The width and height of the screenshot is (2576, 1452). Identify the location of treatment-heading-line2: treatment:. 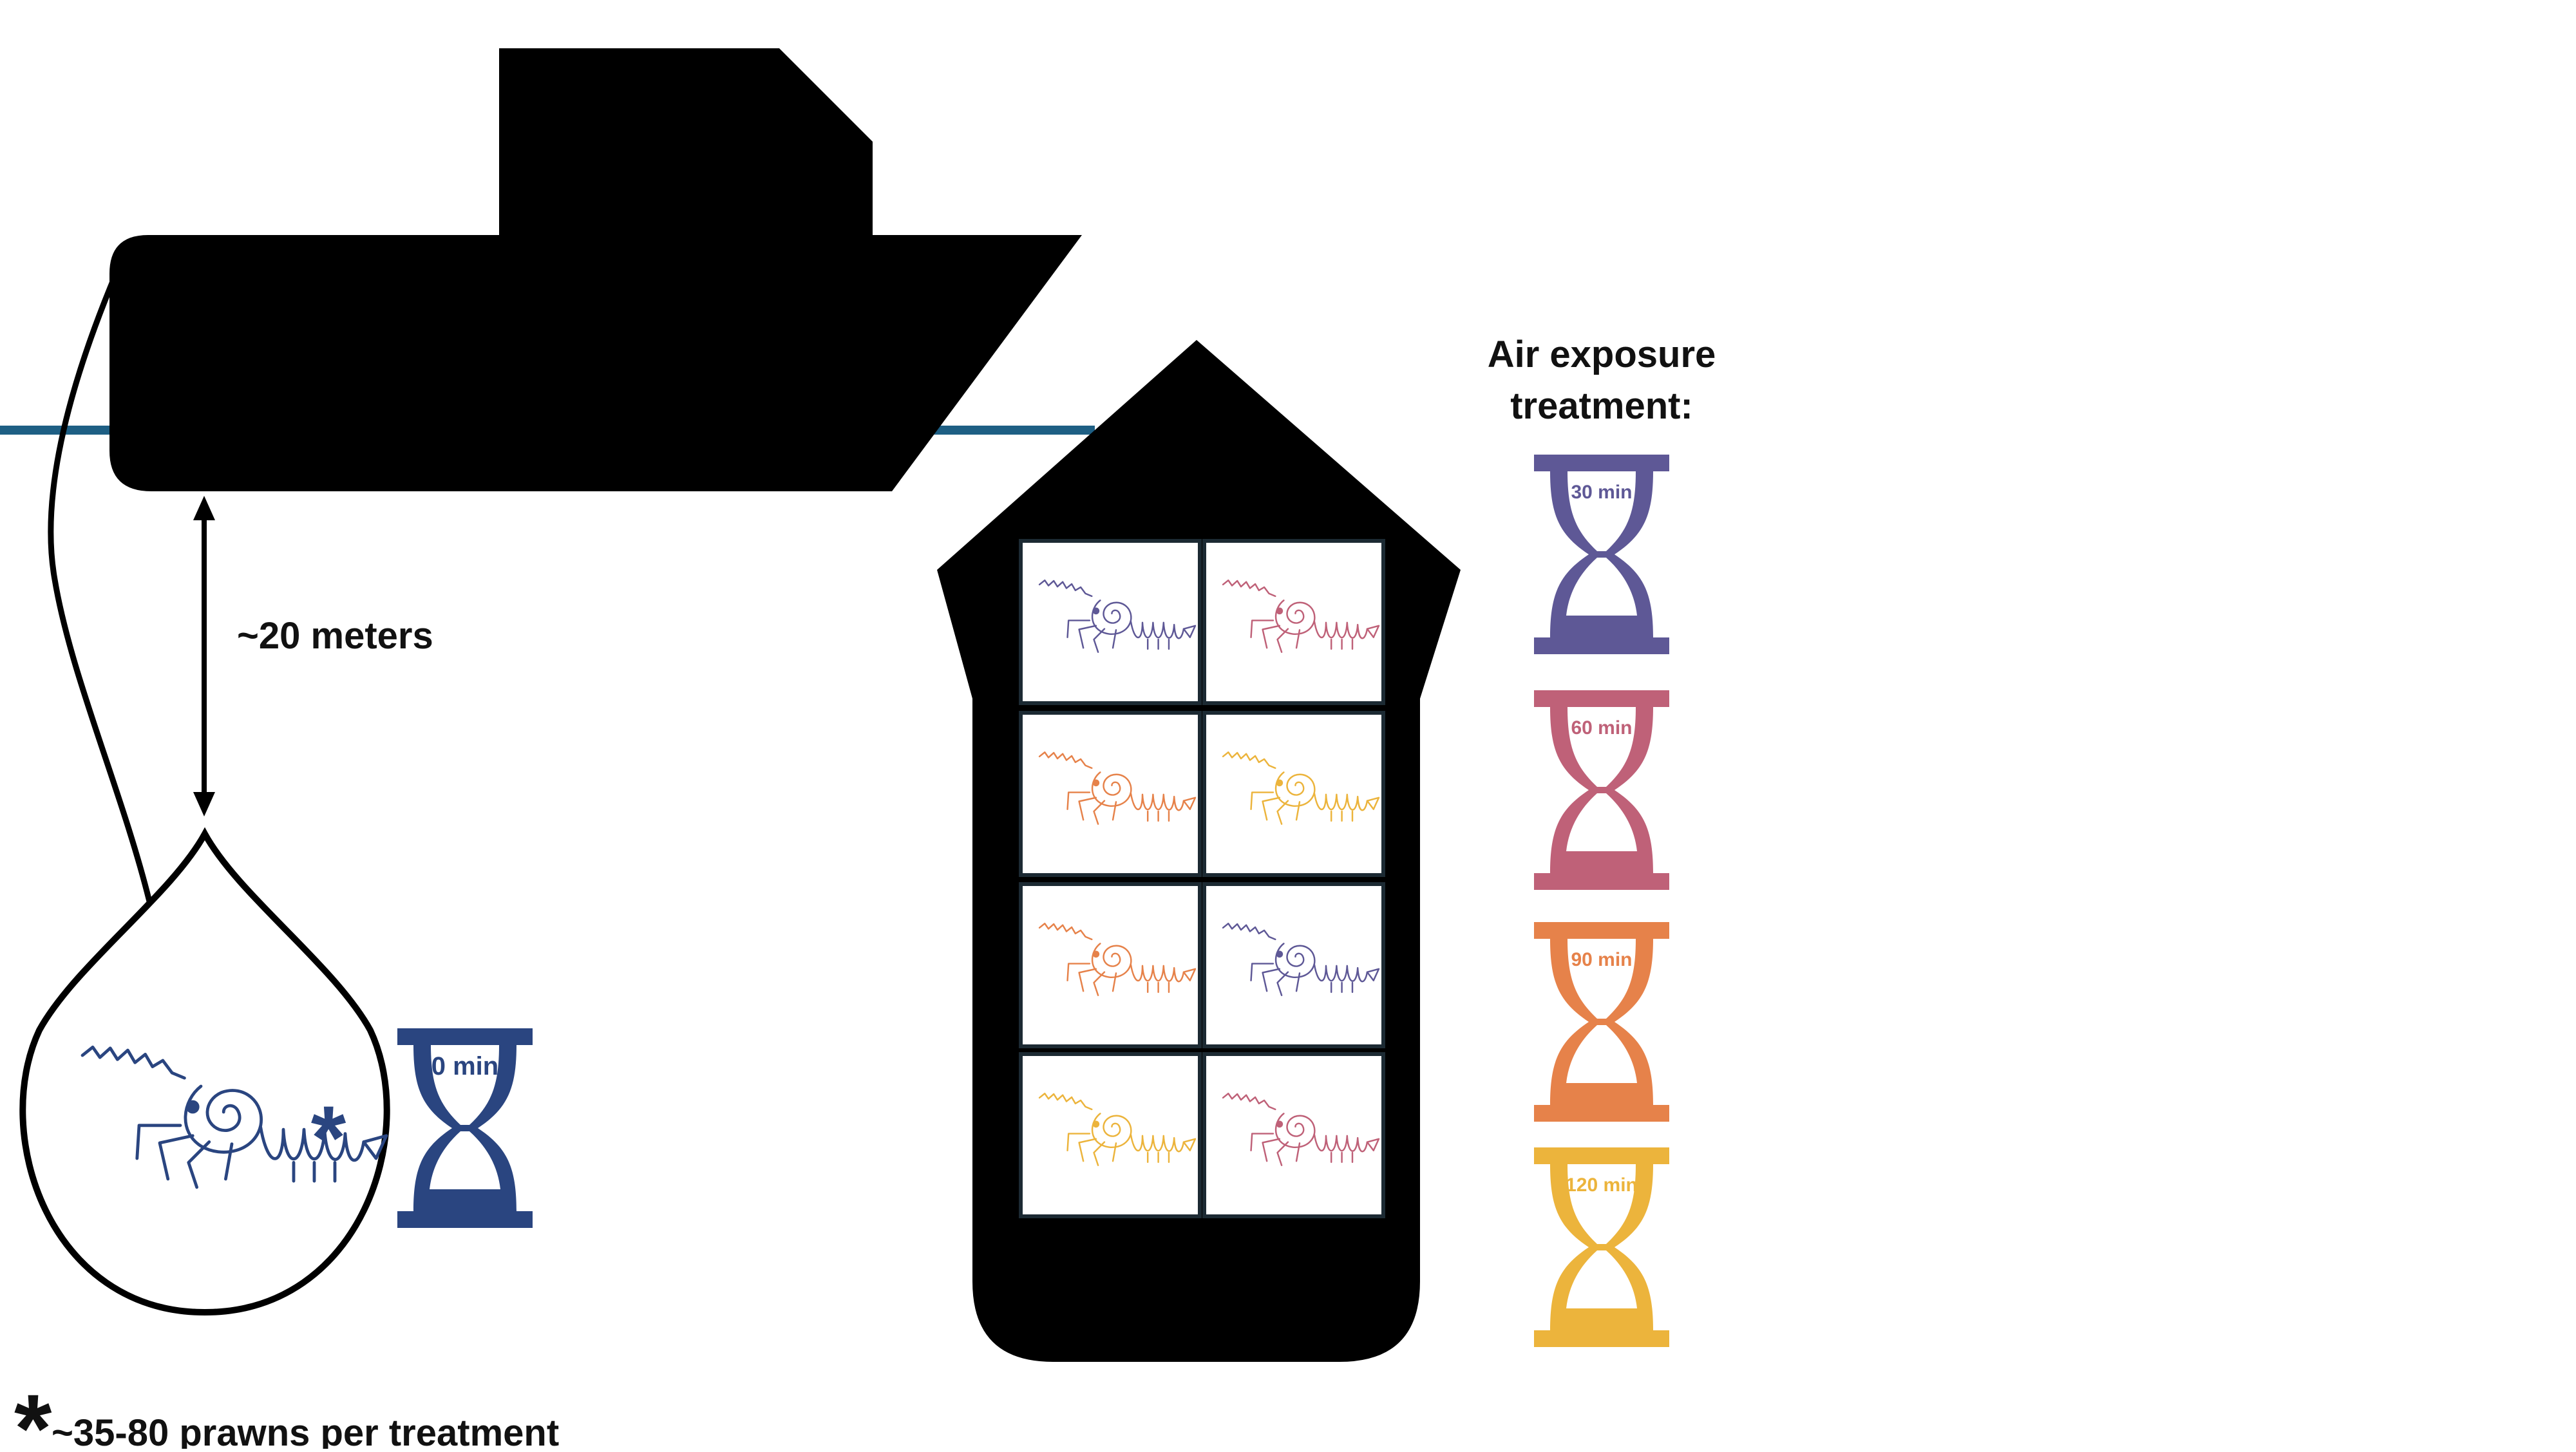
(1601, 406).